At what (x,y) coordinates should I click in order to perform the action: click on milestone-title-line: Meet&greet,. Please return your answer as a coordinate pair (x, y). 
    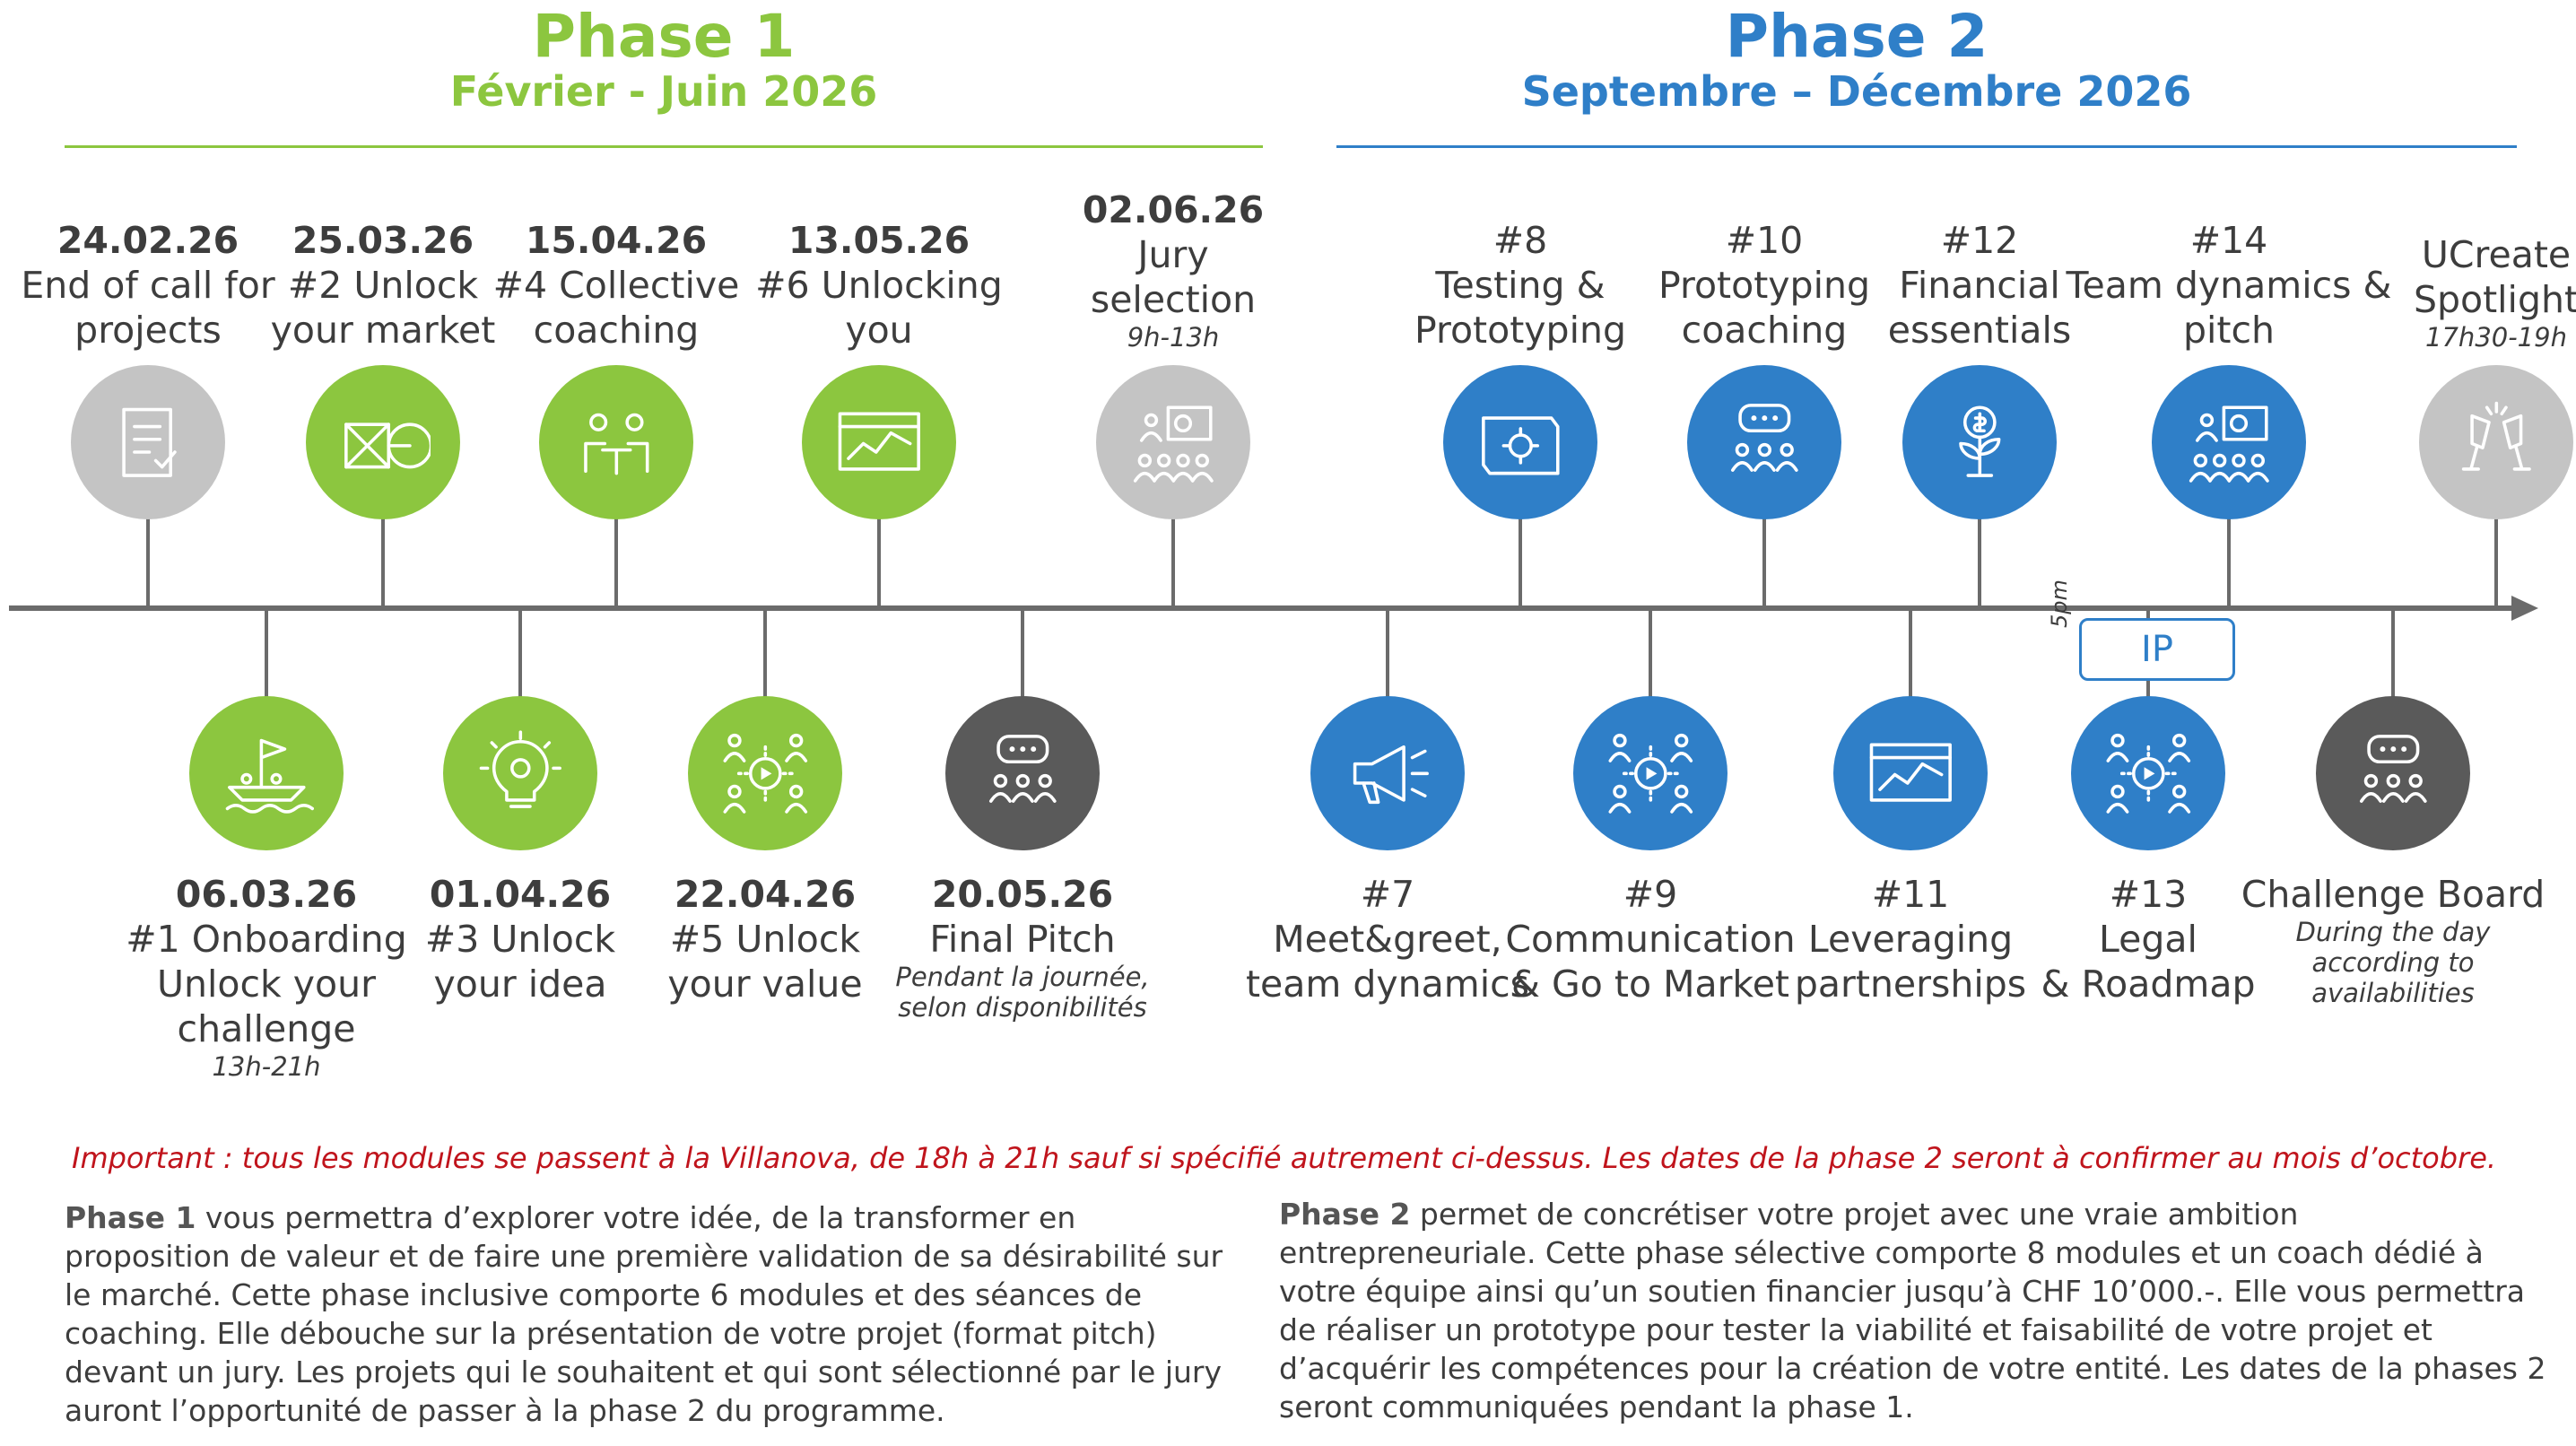
    Looking at the image, I should click on (1387, 939).